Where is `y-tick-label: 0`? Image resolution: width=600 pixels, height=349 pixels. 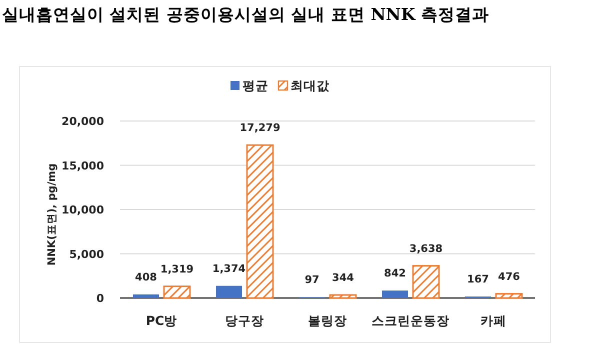 y-tick-label: 0 is located at coordinates (100, 298).